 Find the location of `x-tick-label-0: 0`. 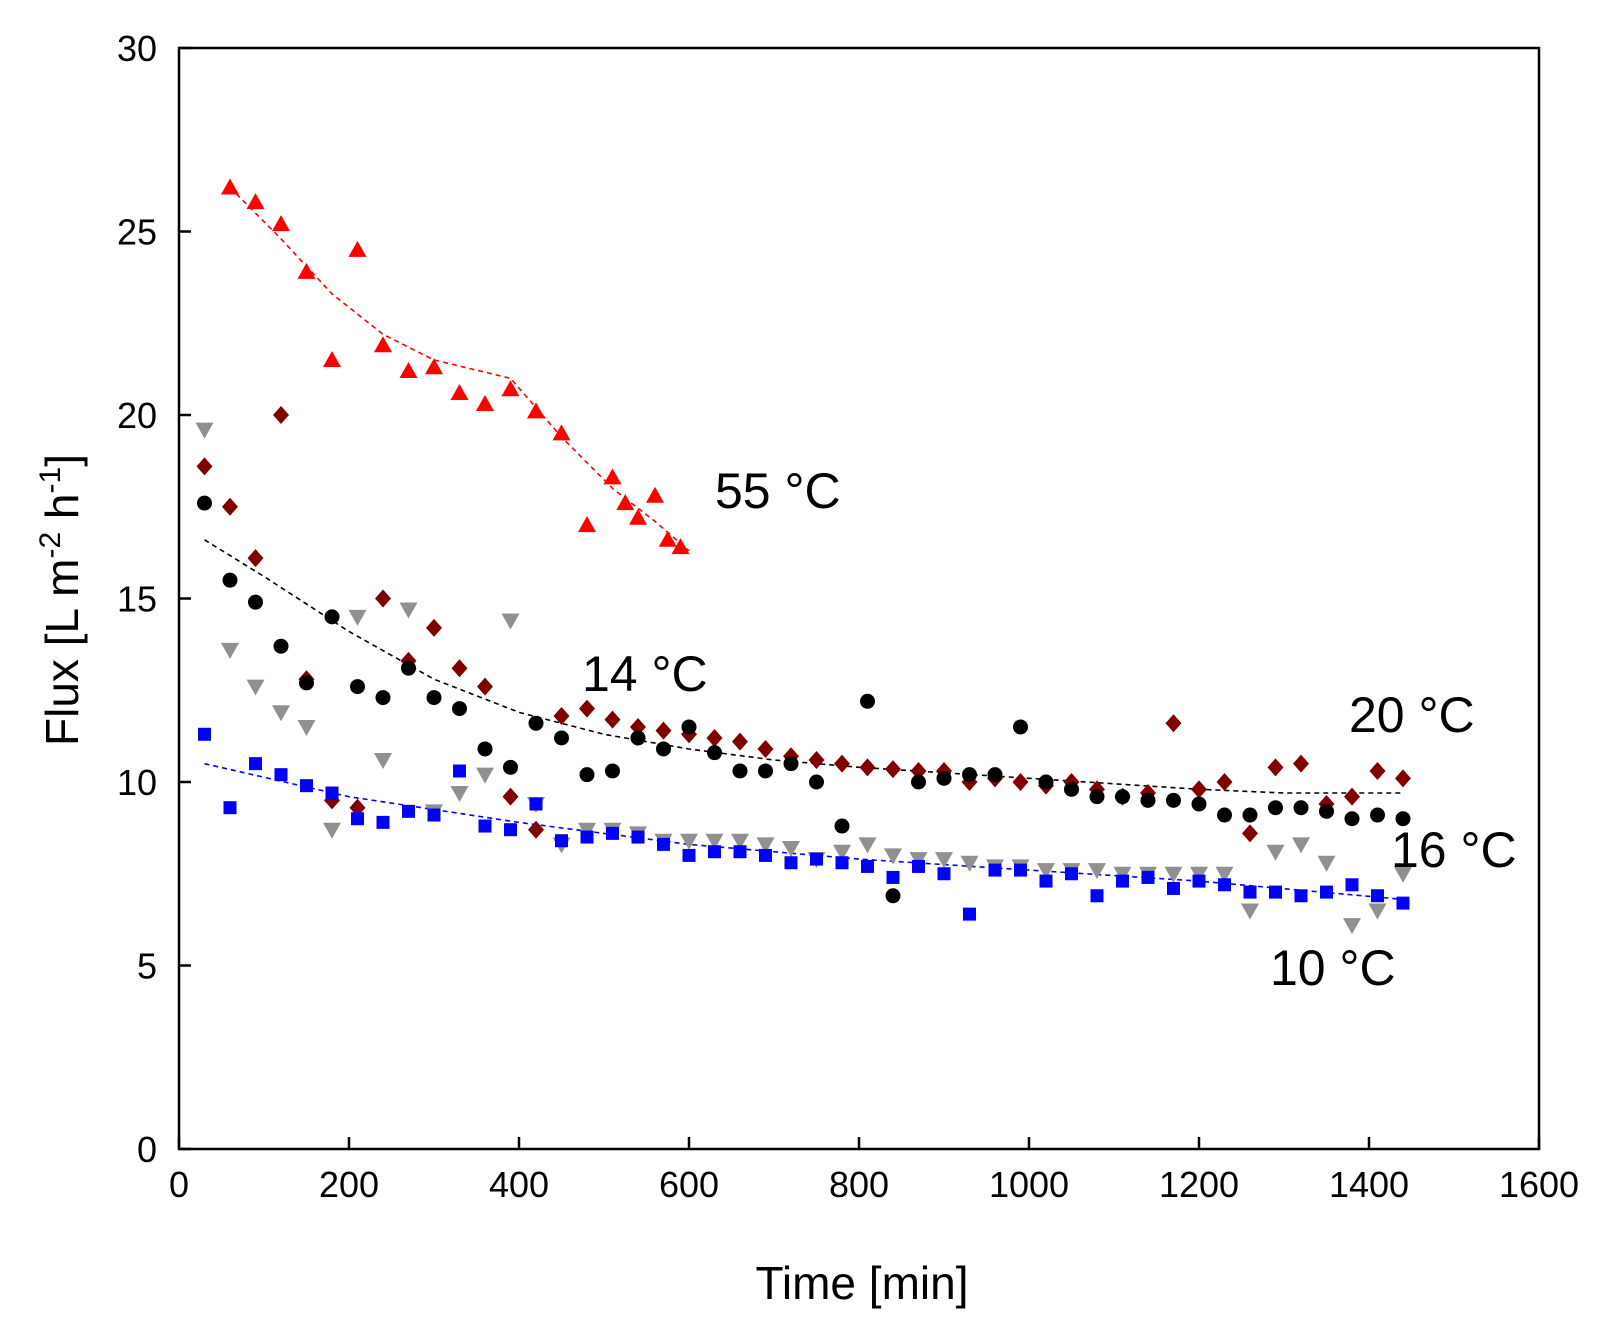

x-tick-label-0: 0 is located at coordinates (179, 1184).